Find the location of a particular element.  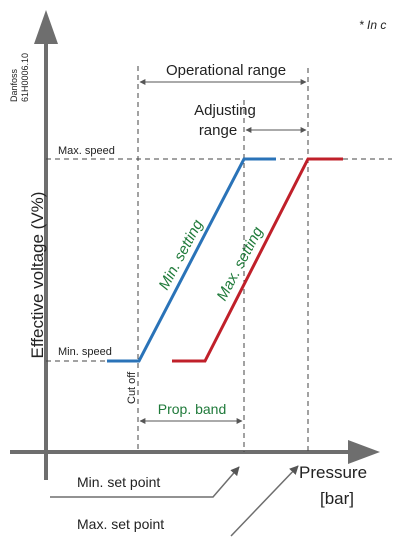

max-speed-label: Max. speed is located at coordinates (86, 151).